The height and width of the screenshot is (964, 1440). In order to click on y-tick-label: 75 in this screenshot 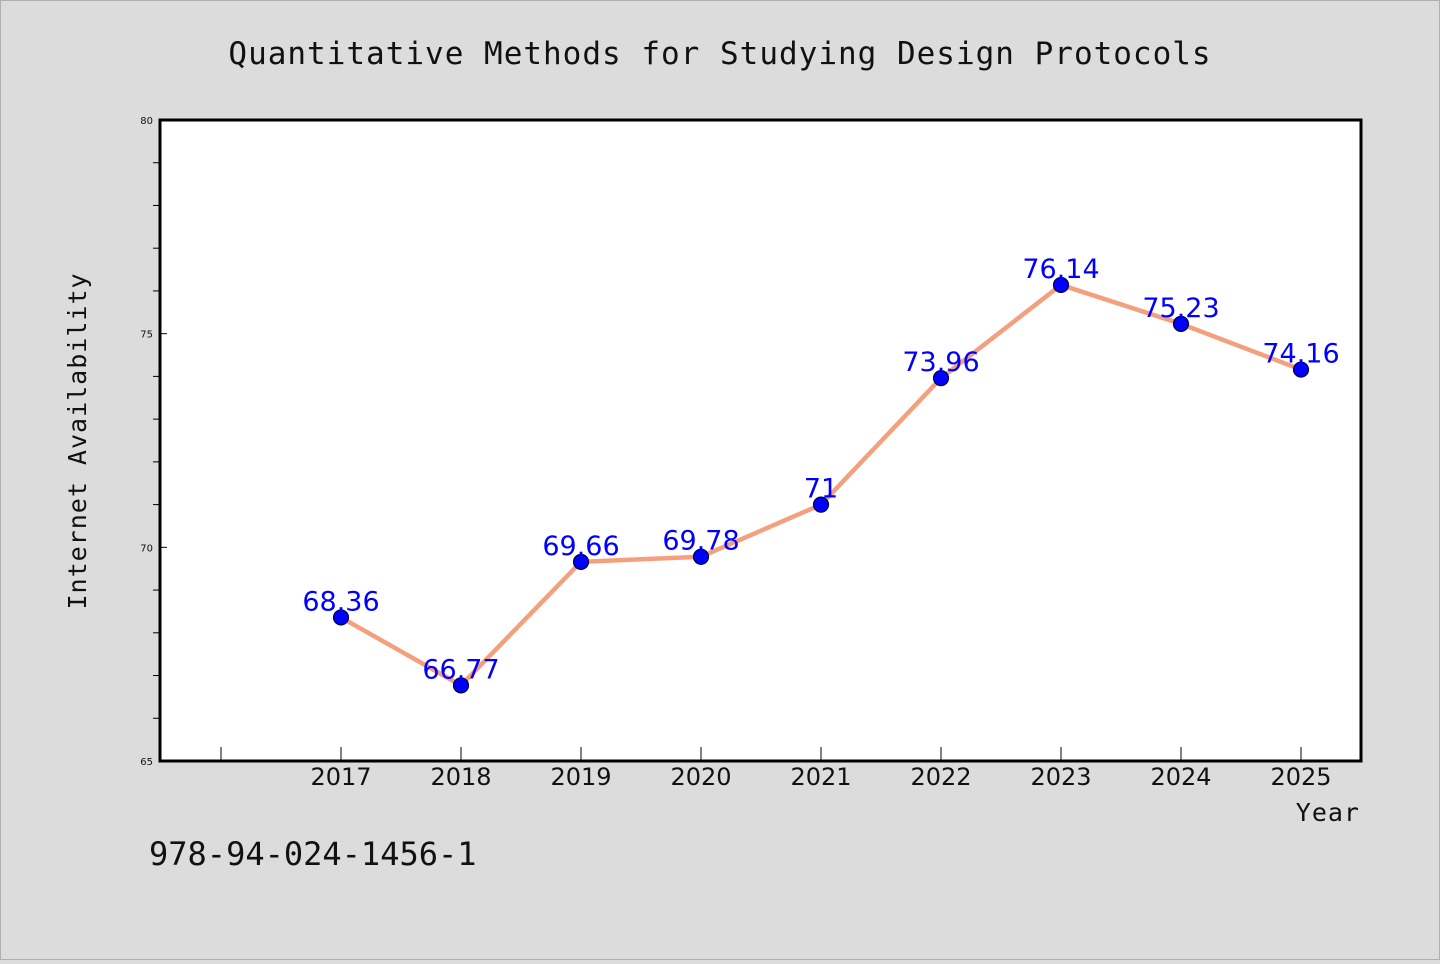, I will do `click(146, 335)`.